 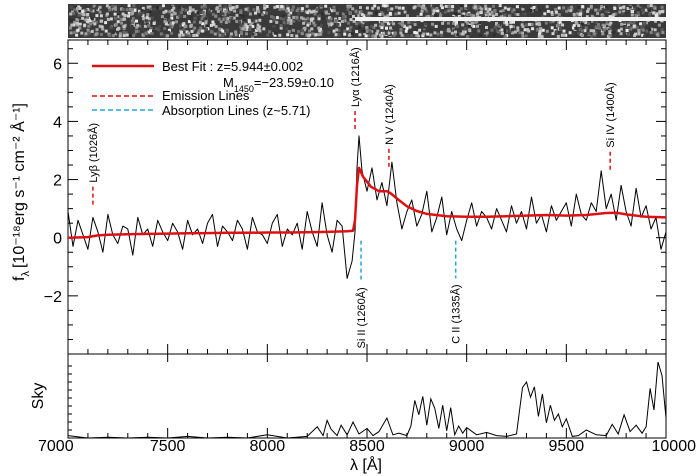 What do you see at coordinates (456, 313) in the screenshot?
I see `absorption-line-label: C II (1335Å)` at bounding box center [456, 313].